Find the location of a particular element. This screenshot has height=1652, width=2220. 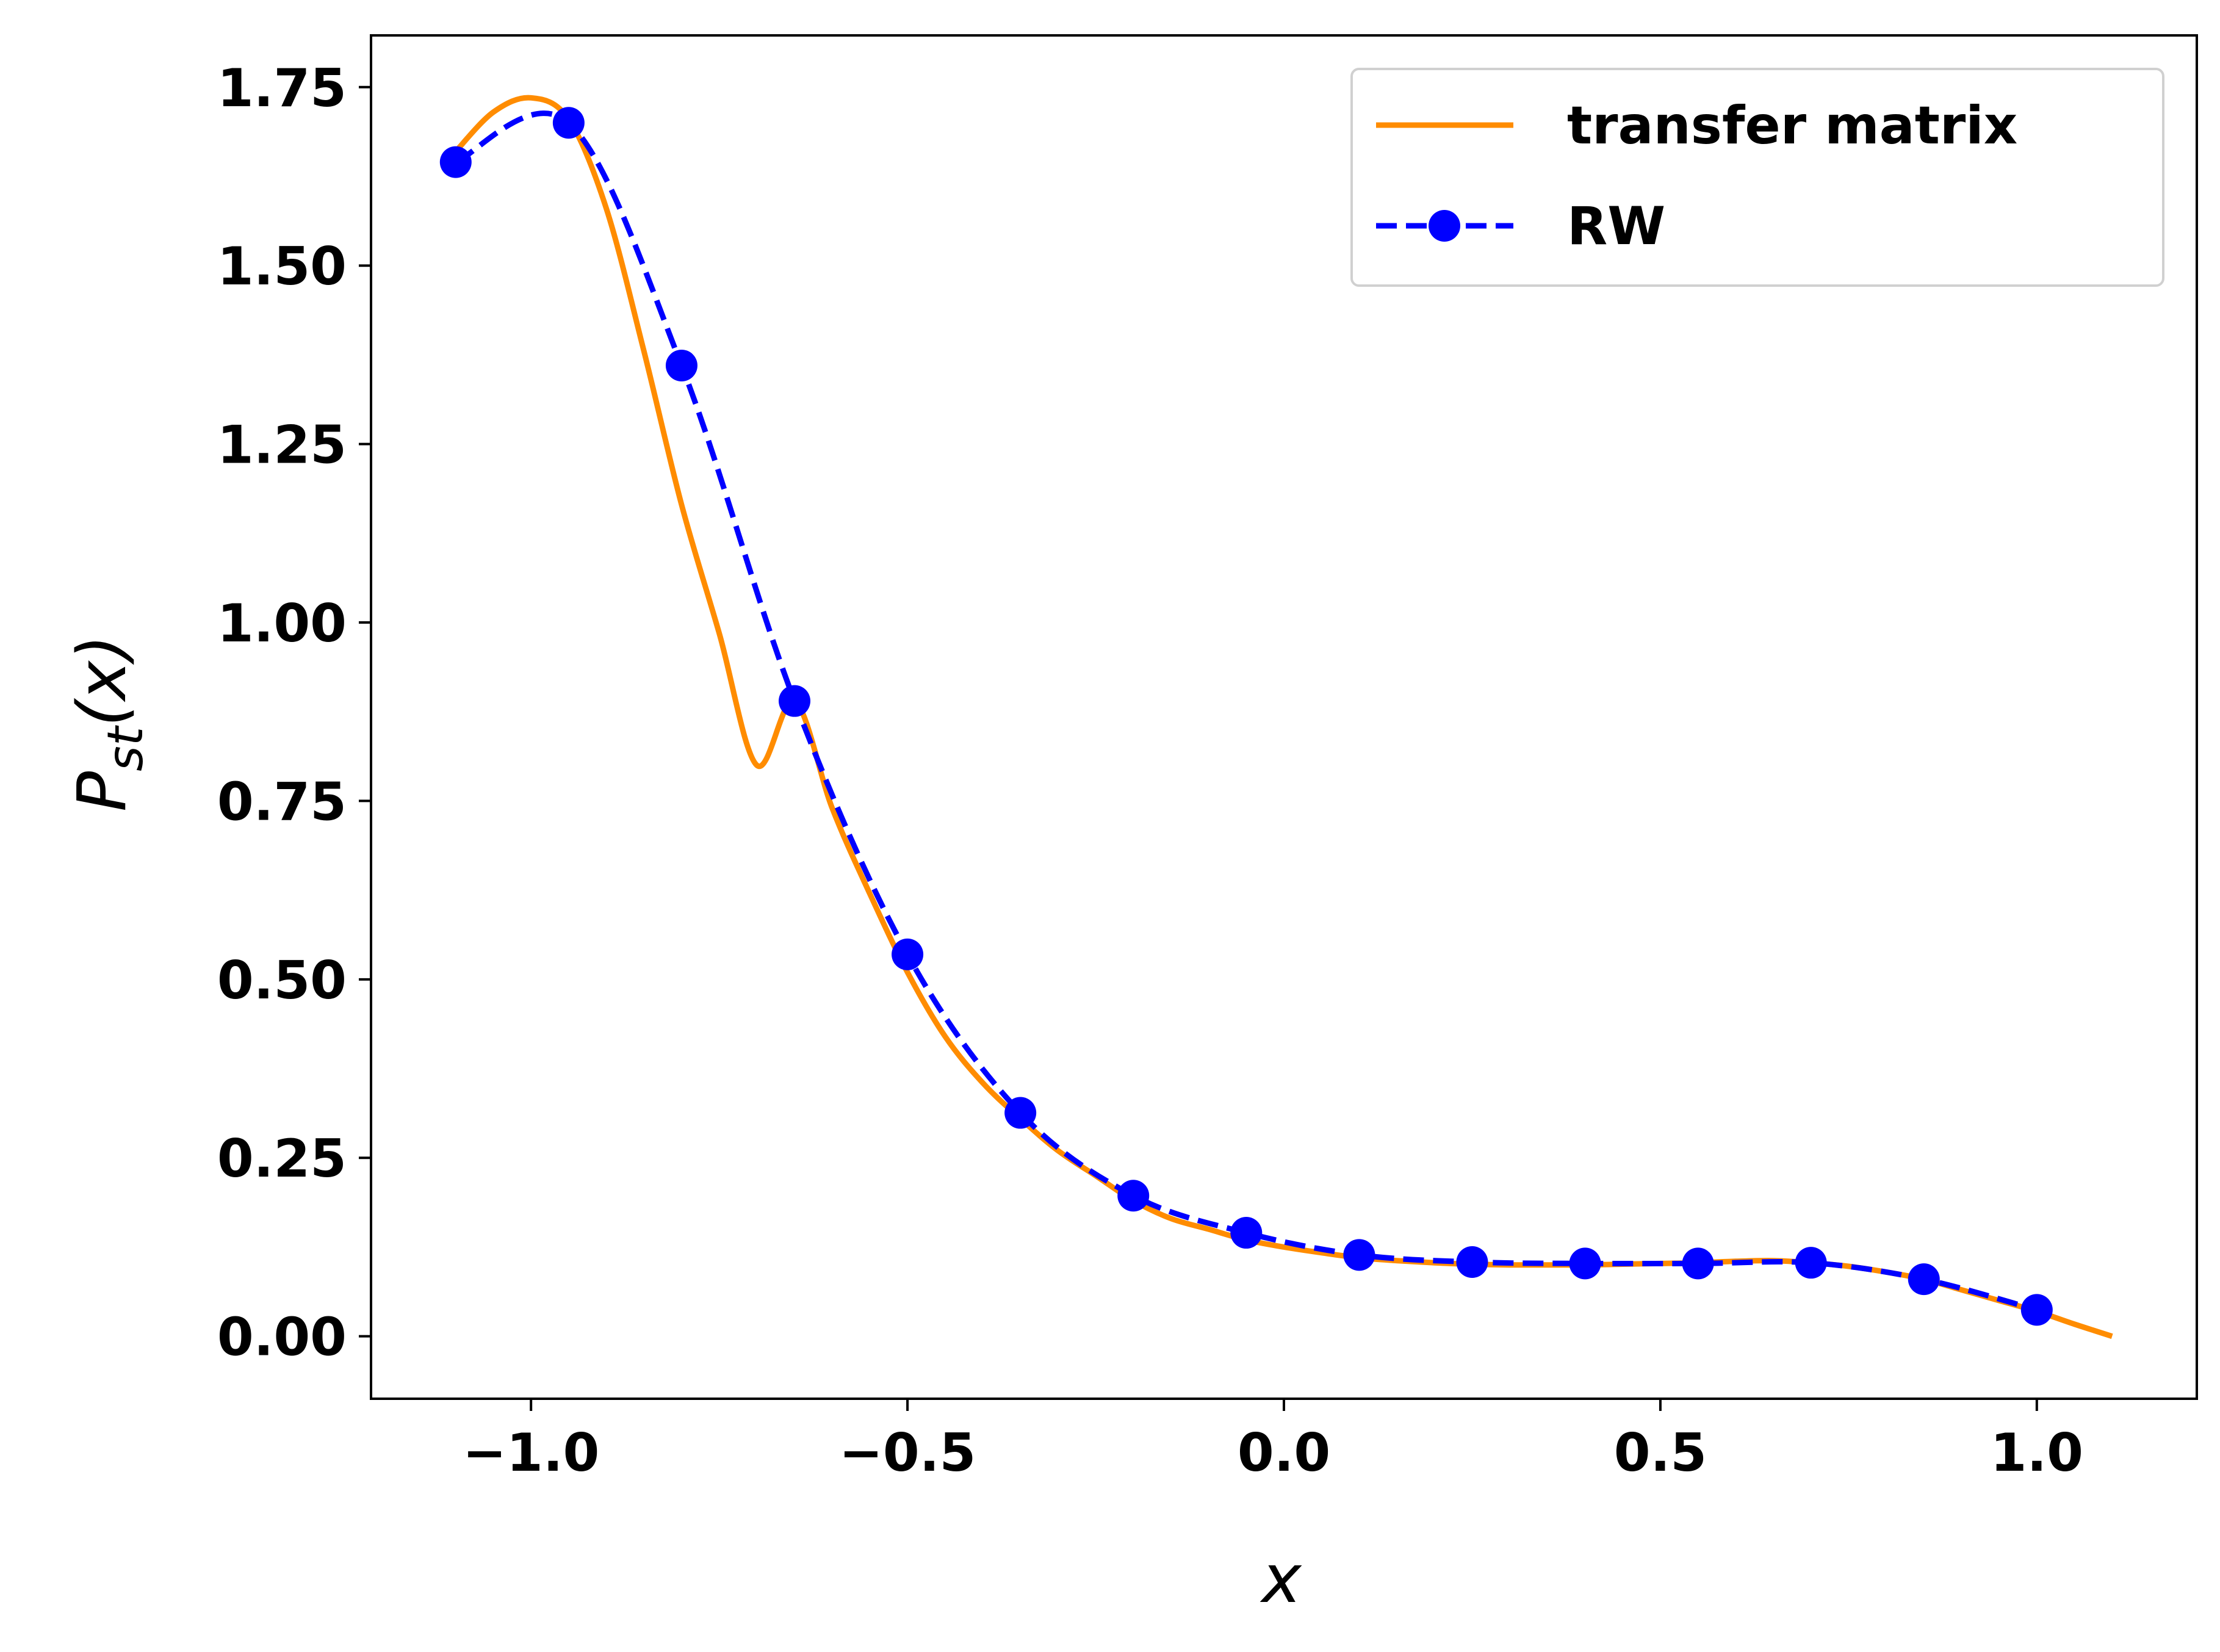

x-tick-label-4: 1.0 is located at coordinates (2037, 1453).